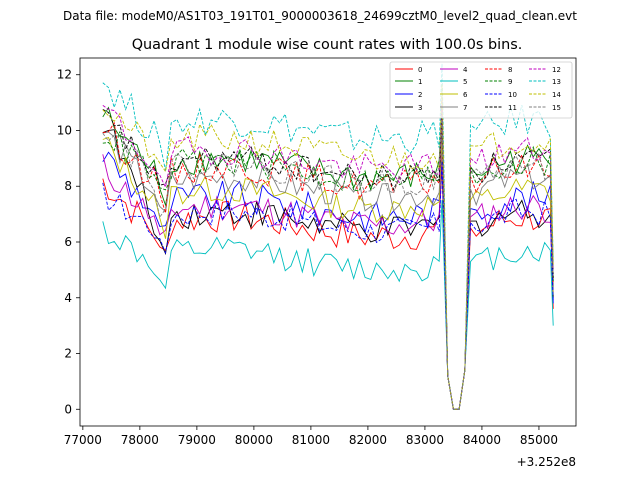 The image size is (640, 480). Describe the element at coordinates (512, 108) in the screenshot. I see `legend-label-11: 11` at that location.